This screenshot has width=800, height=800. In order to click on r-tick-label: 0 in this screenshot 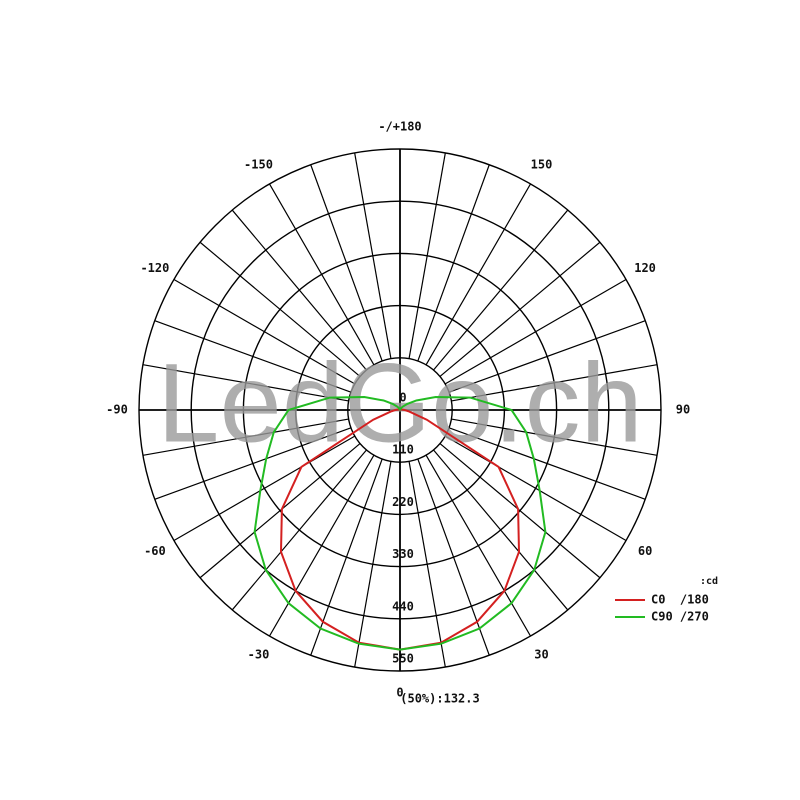, I will do `click(402, 398)`.